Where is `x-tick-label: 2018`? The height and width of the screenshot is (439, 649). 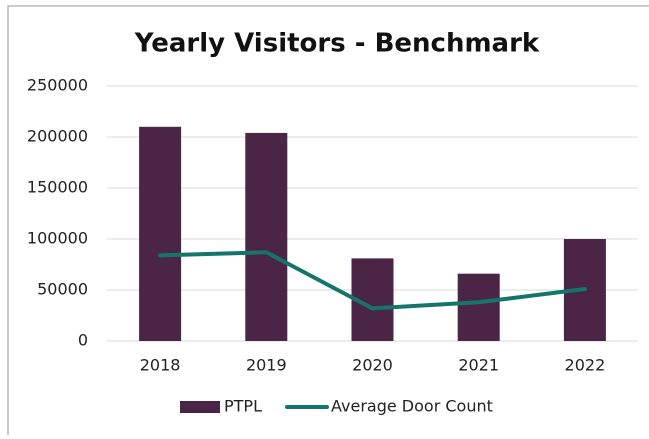
x-tick-label: 2018 is located at coordinates (160, 365).